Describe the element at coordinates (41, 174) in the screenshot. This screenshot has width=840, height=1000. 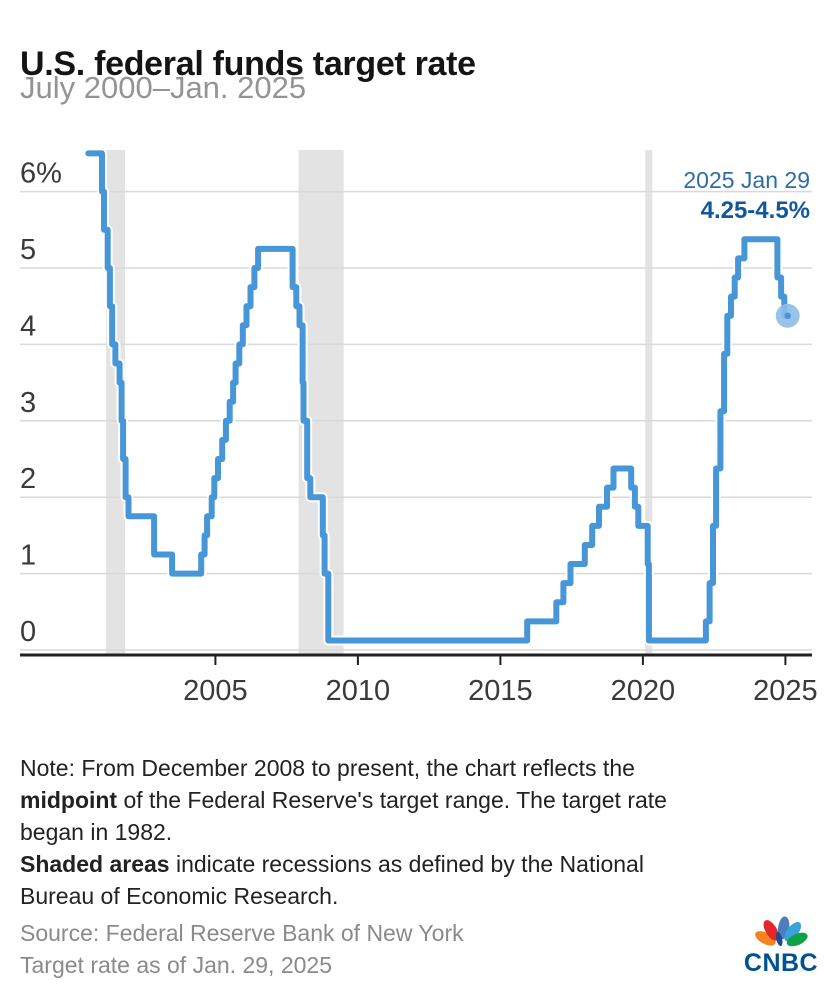
I see `y-axis-label: 6%` at that location.